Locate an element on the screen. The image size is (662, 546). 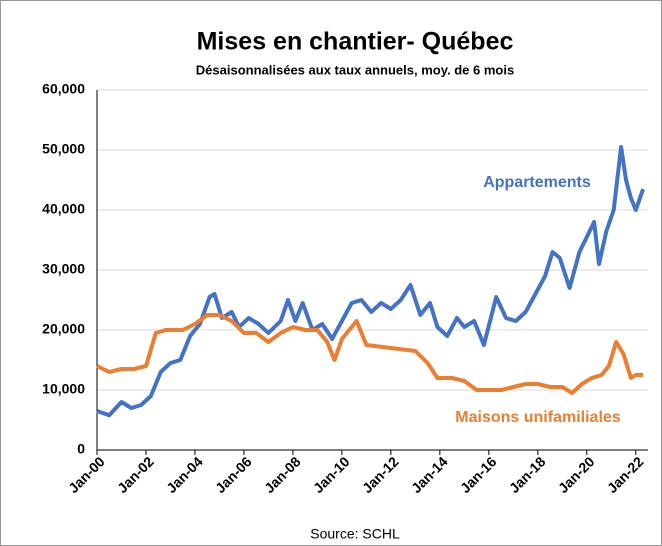
series-label: Maisons unifamiliales is located at coordinates (537, 417).